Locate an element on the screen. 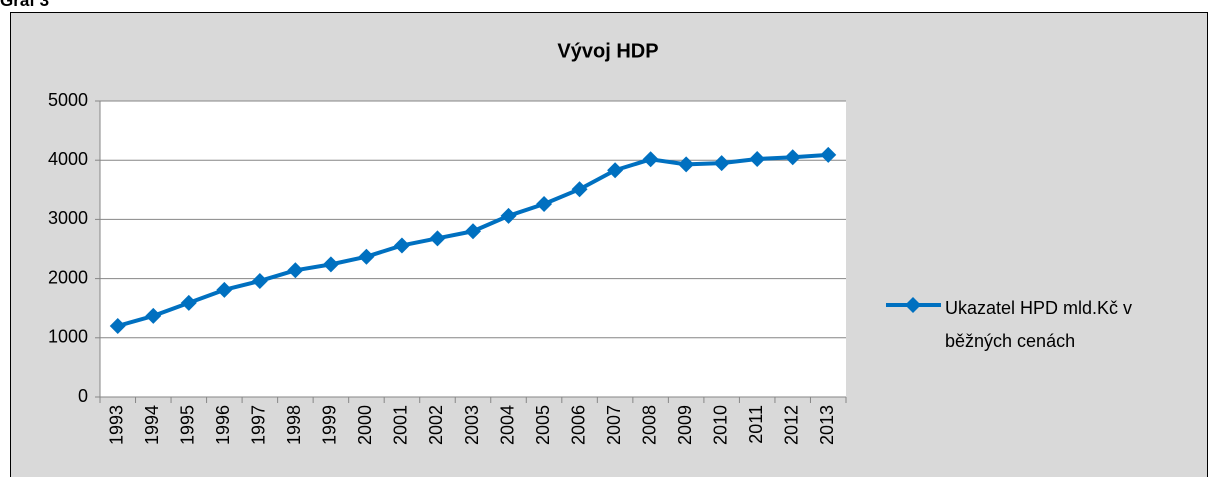 This screenshot has height=477, width=1209. x-tick-label: 2005 is located at coordinates (543, 425).